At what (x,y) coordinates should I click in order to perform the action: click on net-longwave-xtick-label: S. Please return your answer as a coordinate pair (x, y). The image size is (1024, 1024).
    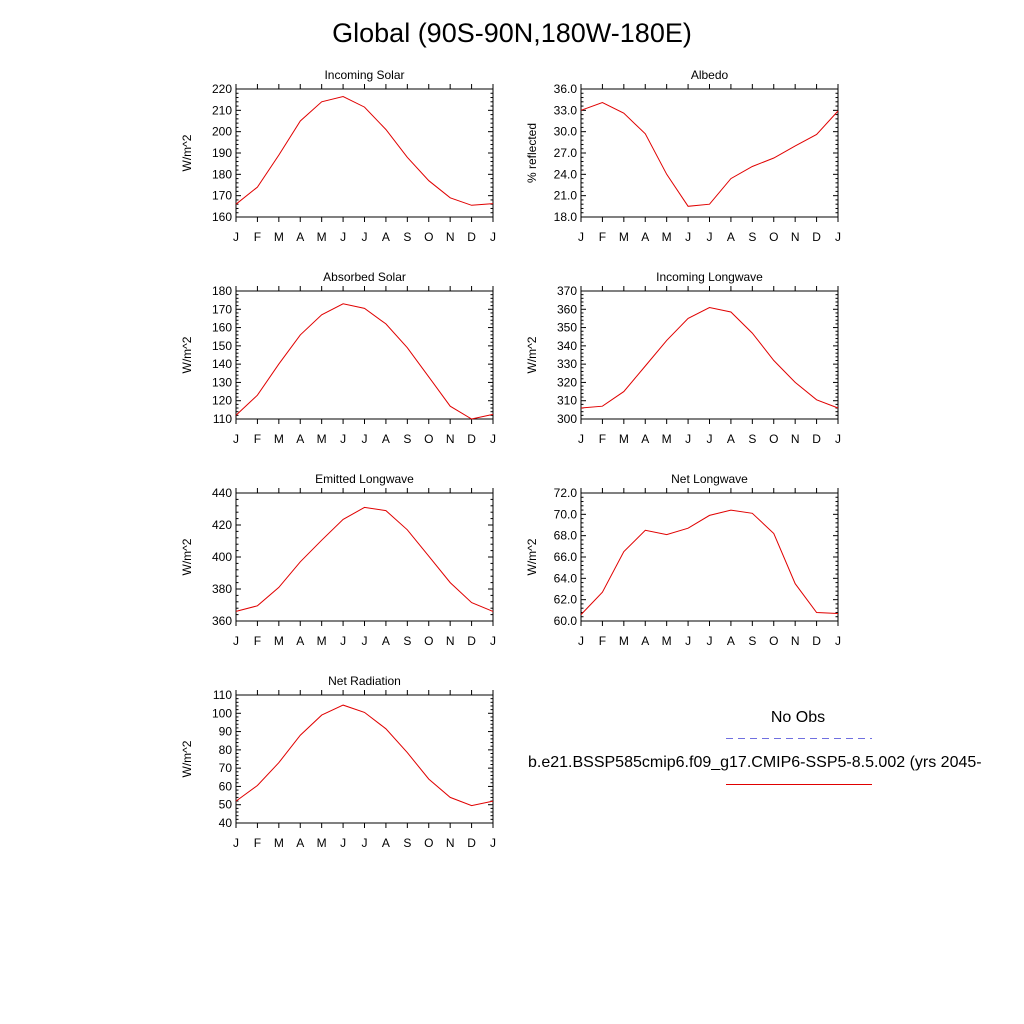
    Looking at the image, I should click on (752, 641).